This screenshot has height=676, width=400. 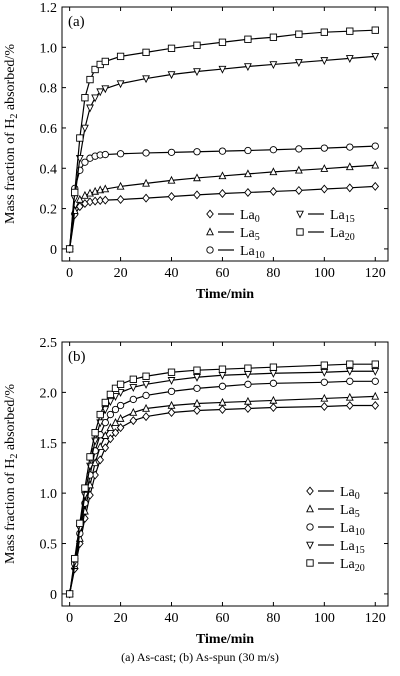 I want to click on x-tick-label: 100, so click(x=324, y=618).